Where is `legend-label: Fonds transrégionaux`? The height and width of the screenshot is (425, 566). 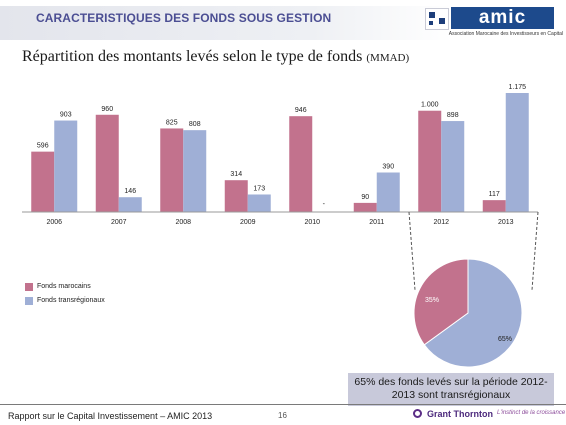
legend-label: Fonds transrégionaux is located at coordinates (71, 300).